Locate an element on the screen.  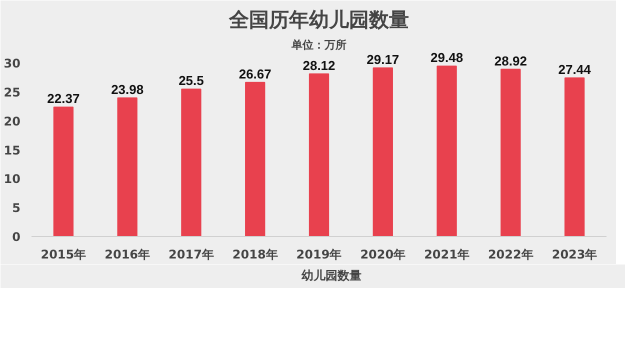
data-label: 27.44 is located at coordinates (575, 69).